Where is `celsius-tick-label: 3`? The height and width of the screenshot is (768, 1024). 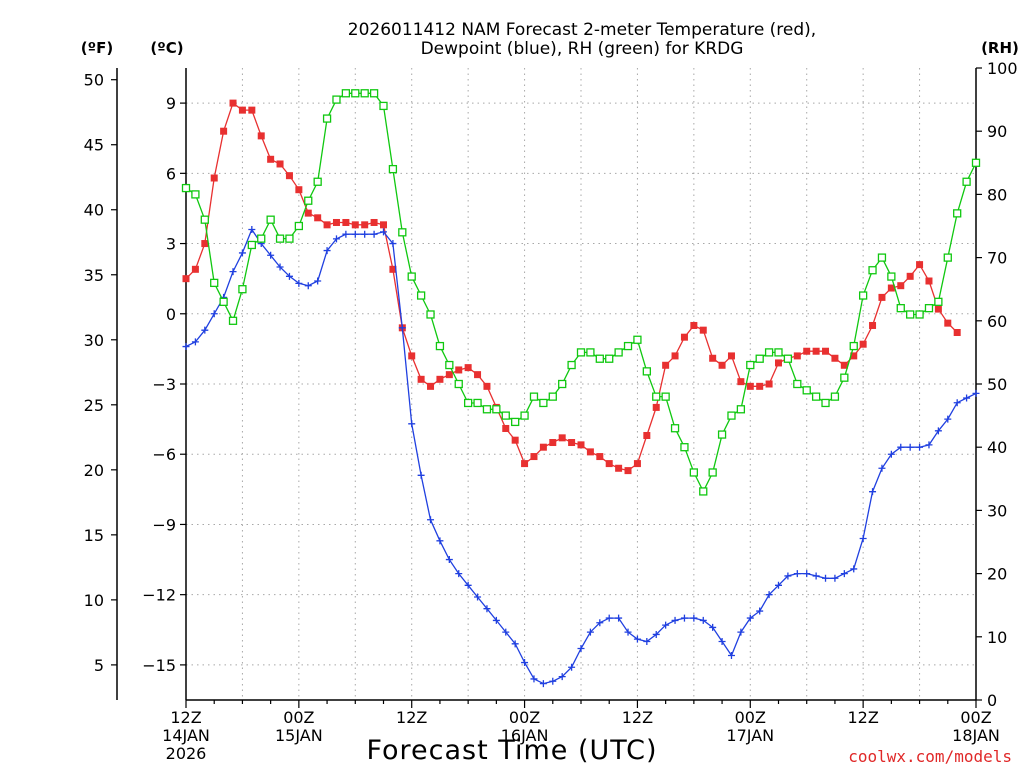 celsius-tick-label: 3 is located at coordinates (171, 244).